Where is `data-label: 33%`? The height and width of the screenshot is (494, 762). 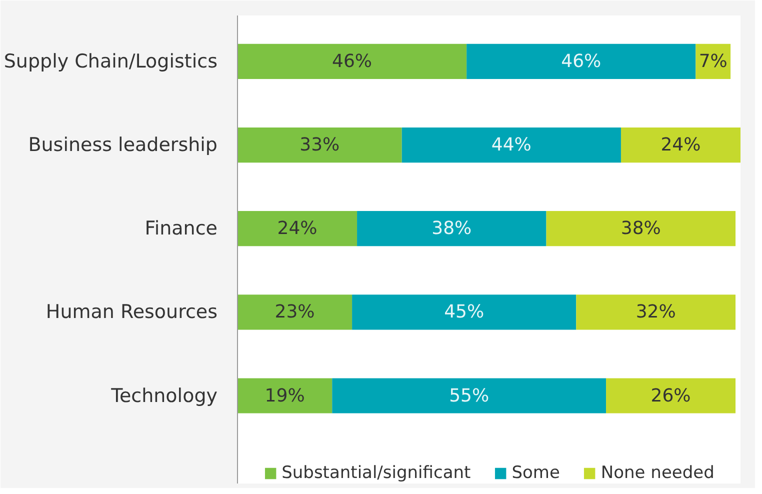 data-label: 33% is located at coordinates (320, 145).